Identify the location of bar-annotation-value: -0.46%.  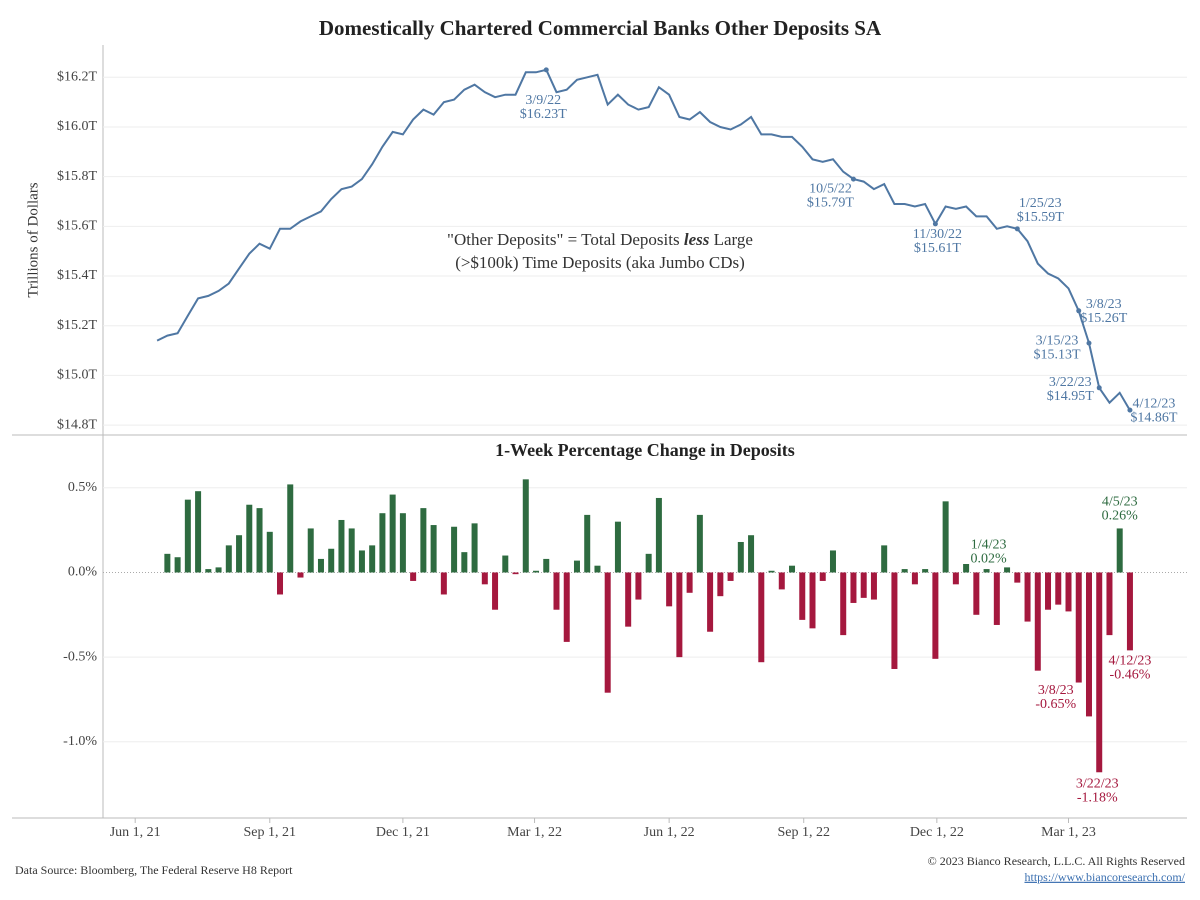
(1130, 675).